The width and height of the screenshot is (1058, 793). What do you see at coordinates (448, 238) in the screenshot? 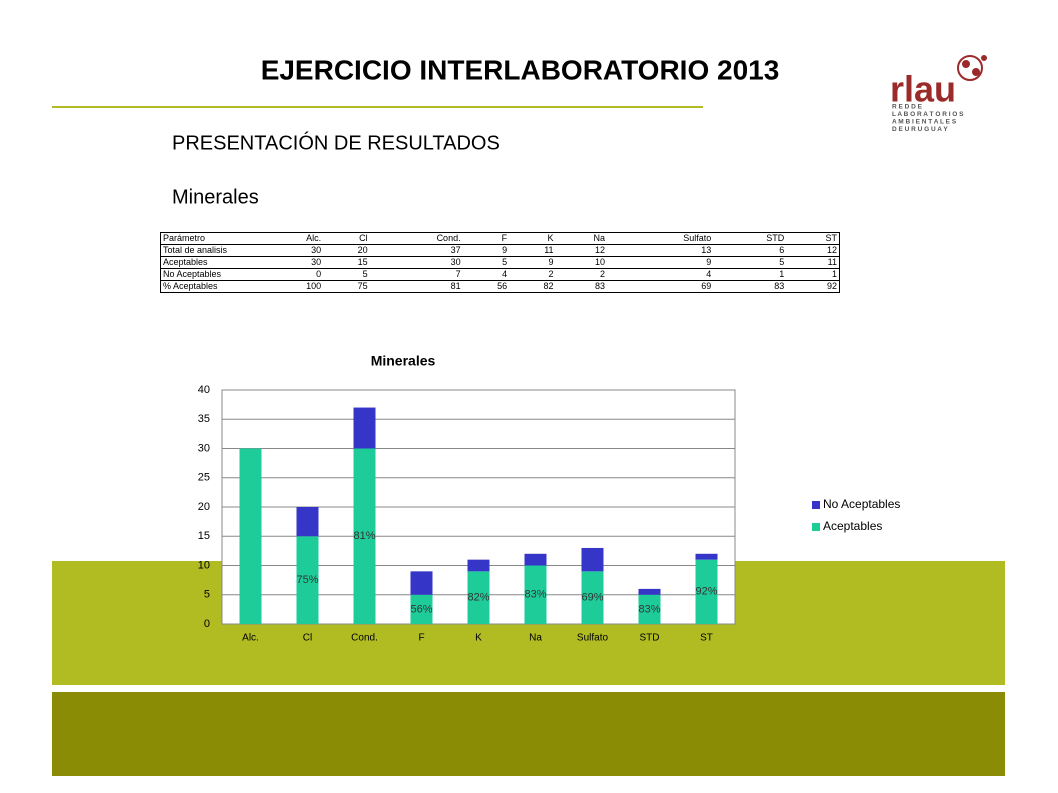
I see `cell: Cond.` at bounding box center [448, 238].